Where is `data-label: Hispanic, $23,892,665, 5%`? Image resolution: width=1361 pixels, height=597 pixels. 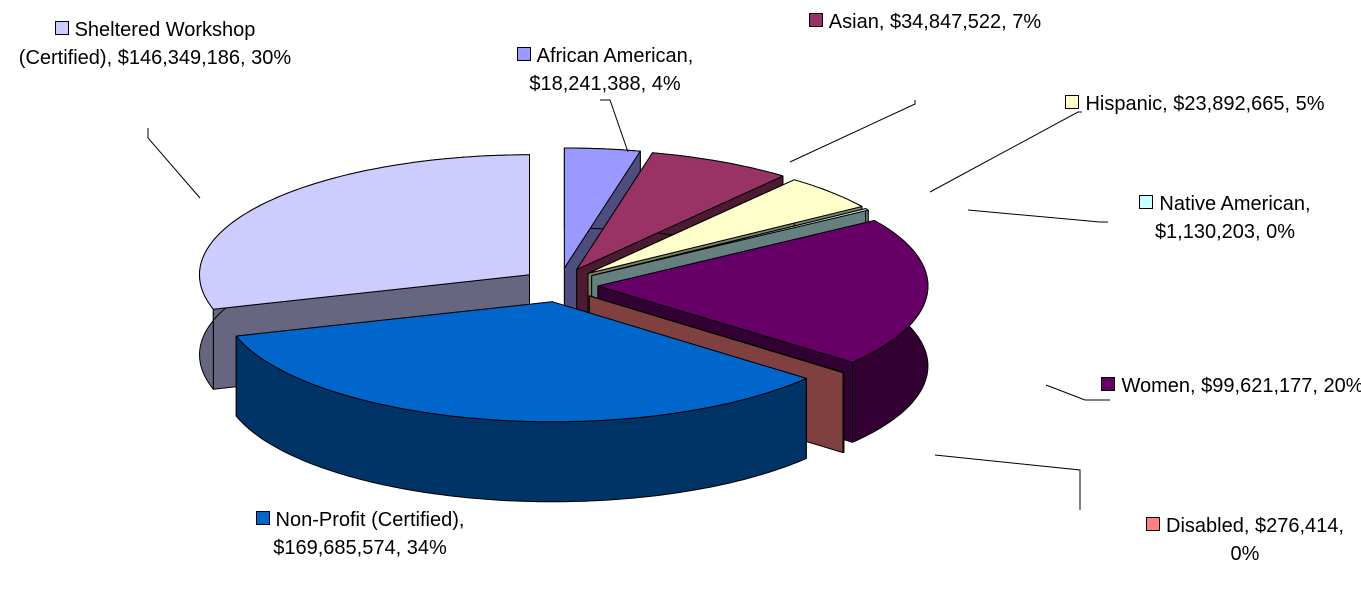
data-label: Hispanic, $23,892,665, 5% is located at coordinates (1195, 104).